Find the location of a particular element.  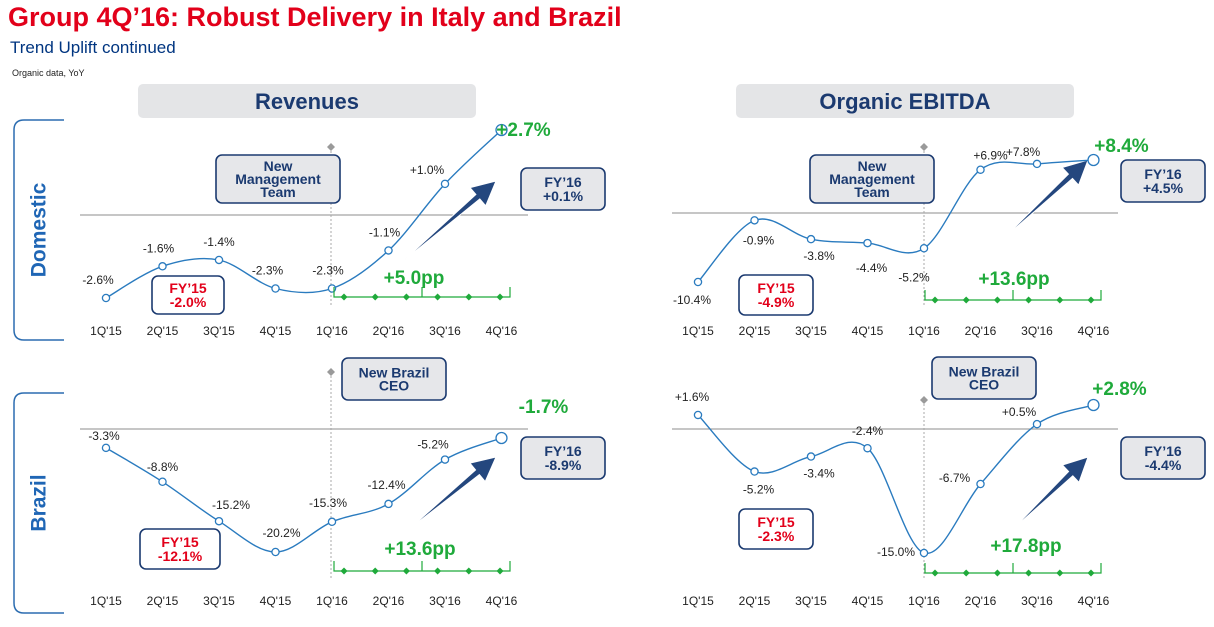

panel-4-event-box-frame is located at coordinates (984, 378).